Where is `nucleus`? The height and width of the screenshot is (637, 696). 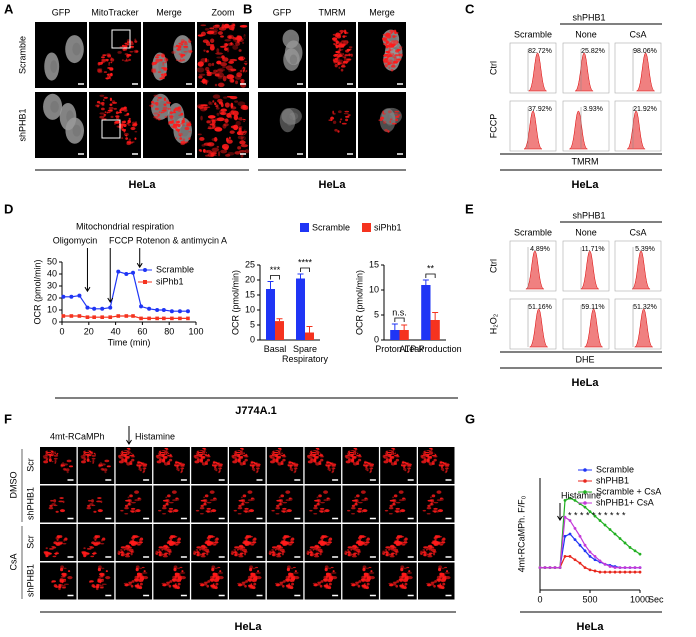 nucleus is located at coordinates (76, 49).